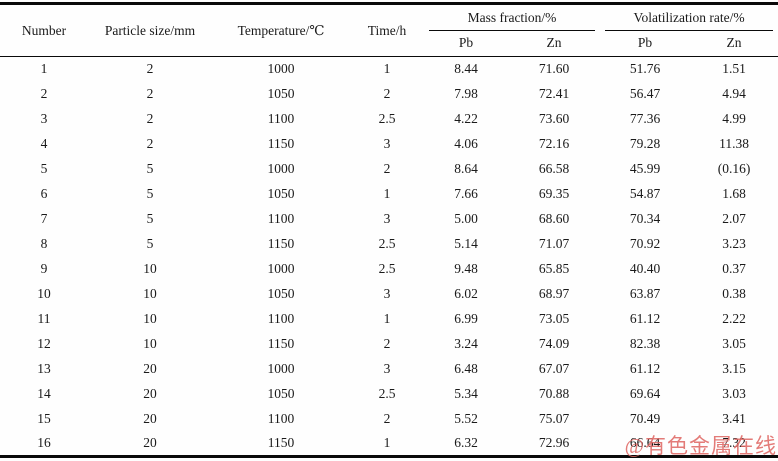  Describe the element at coordinates (44, 243) in the screenshot. I see `table-cell: 8` at that location.